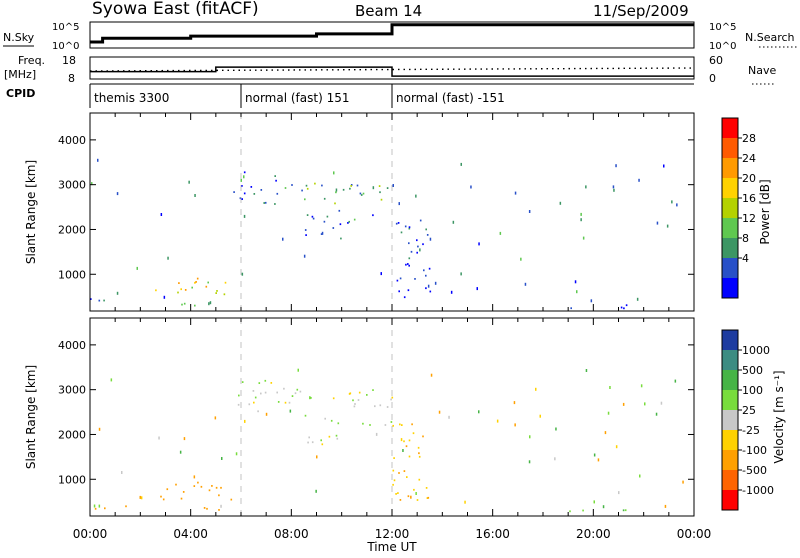 Image resolution: width=800 pixels, height=558 pixels. Describe the element at coordinates (756, 350) in the screenshot. I see `colorbar-tick-label: 1000` at that location.